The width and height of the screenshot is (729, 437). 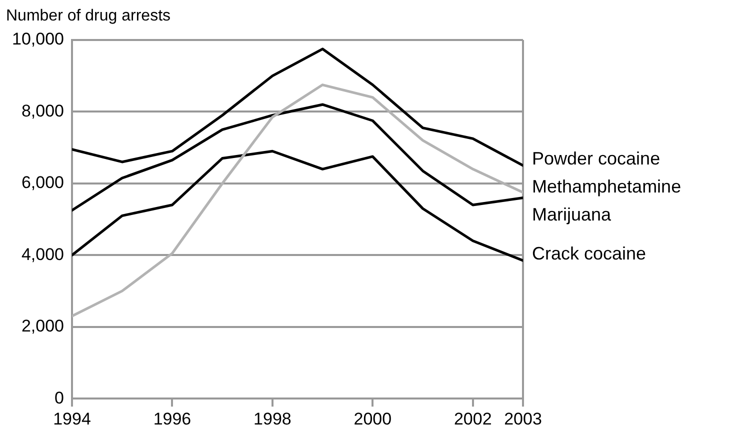 What do you see at coordinates (172, 418) in the screenshot?
I see `x-tick-label: 1996` at bounding box center [172, 418].